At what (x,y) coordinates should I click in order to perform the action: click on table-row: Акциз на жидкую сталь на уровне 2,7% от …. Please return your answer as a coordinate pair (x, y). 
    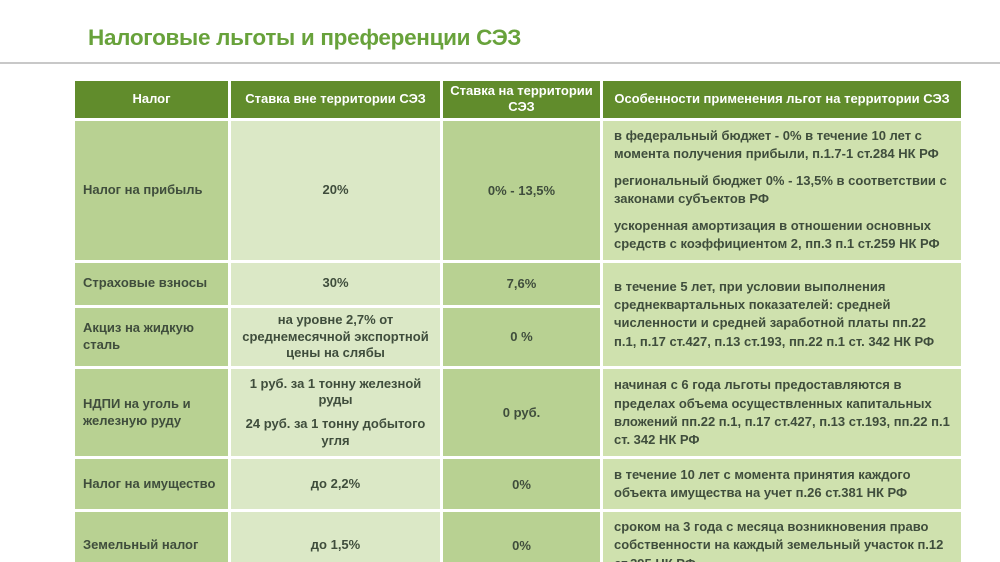
    Looking at the image, I should click on (517, 337).